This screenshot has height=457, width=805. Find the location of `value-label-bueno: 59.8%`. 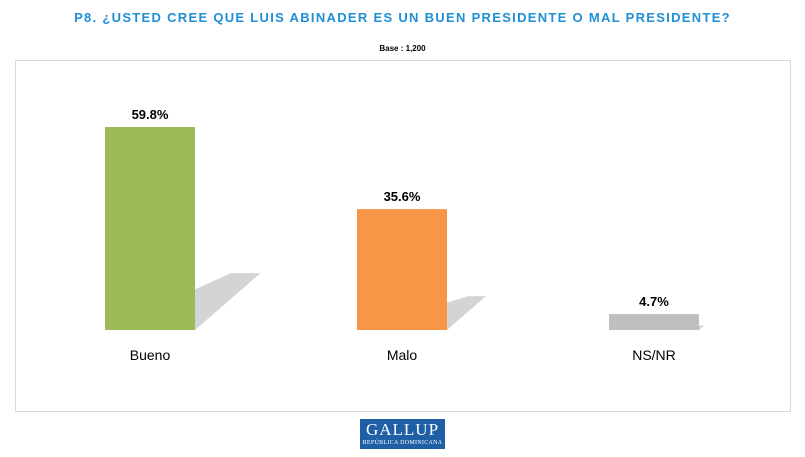

value-label-bueno: 59.8% is located at coordinates (150, 114).